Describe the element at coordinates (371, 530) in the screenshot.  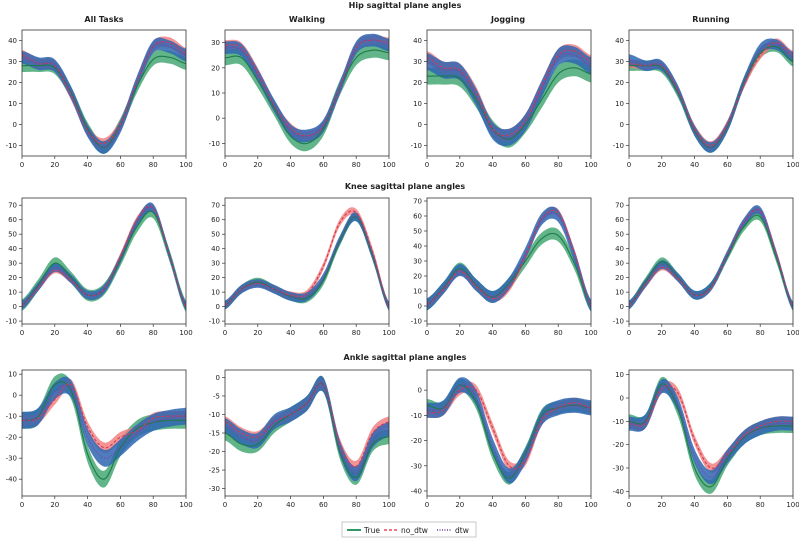
I see `legend-true-label: True` at that location.